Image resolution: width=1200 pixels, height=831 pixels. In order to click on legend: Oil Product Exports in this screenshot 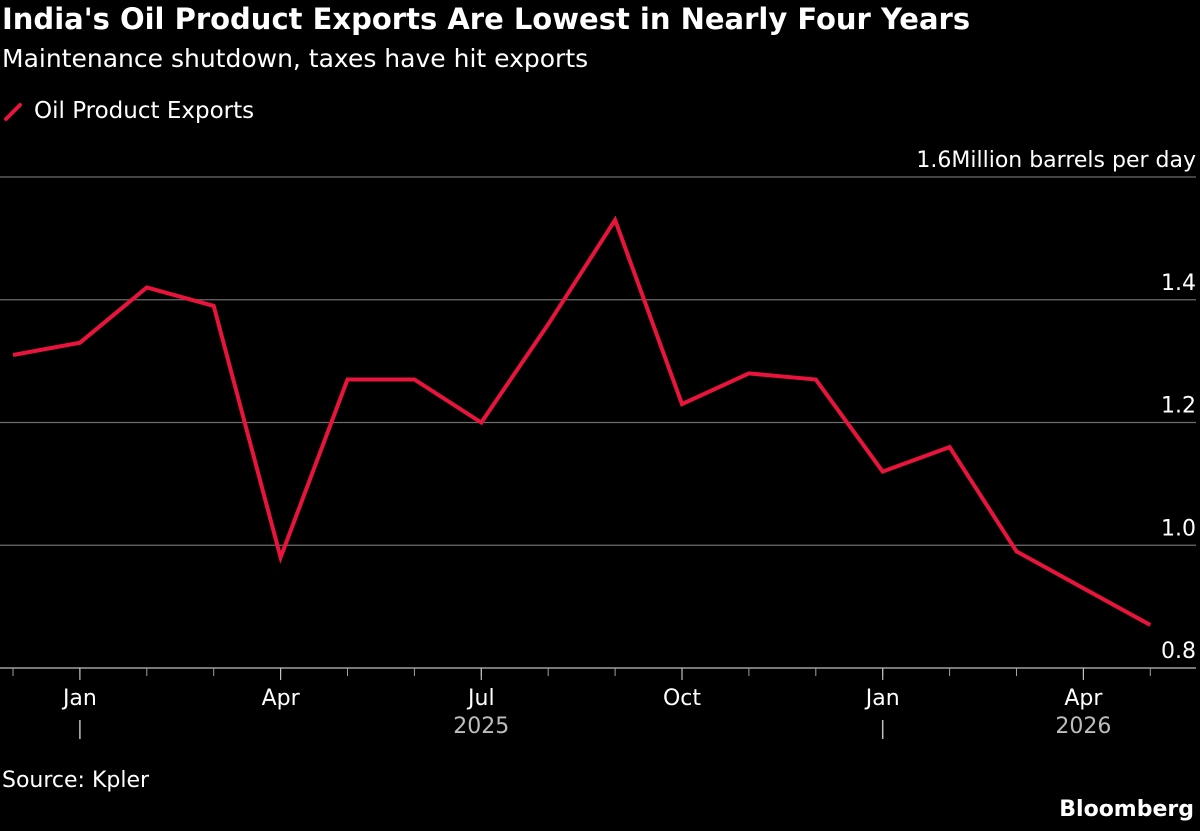, I will do `click(128, 111)`.